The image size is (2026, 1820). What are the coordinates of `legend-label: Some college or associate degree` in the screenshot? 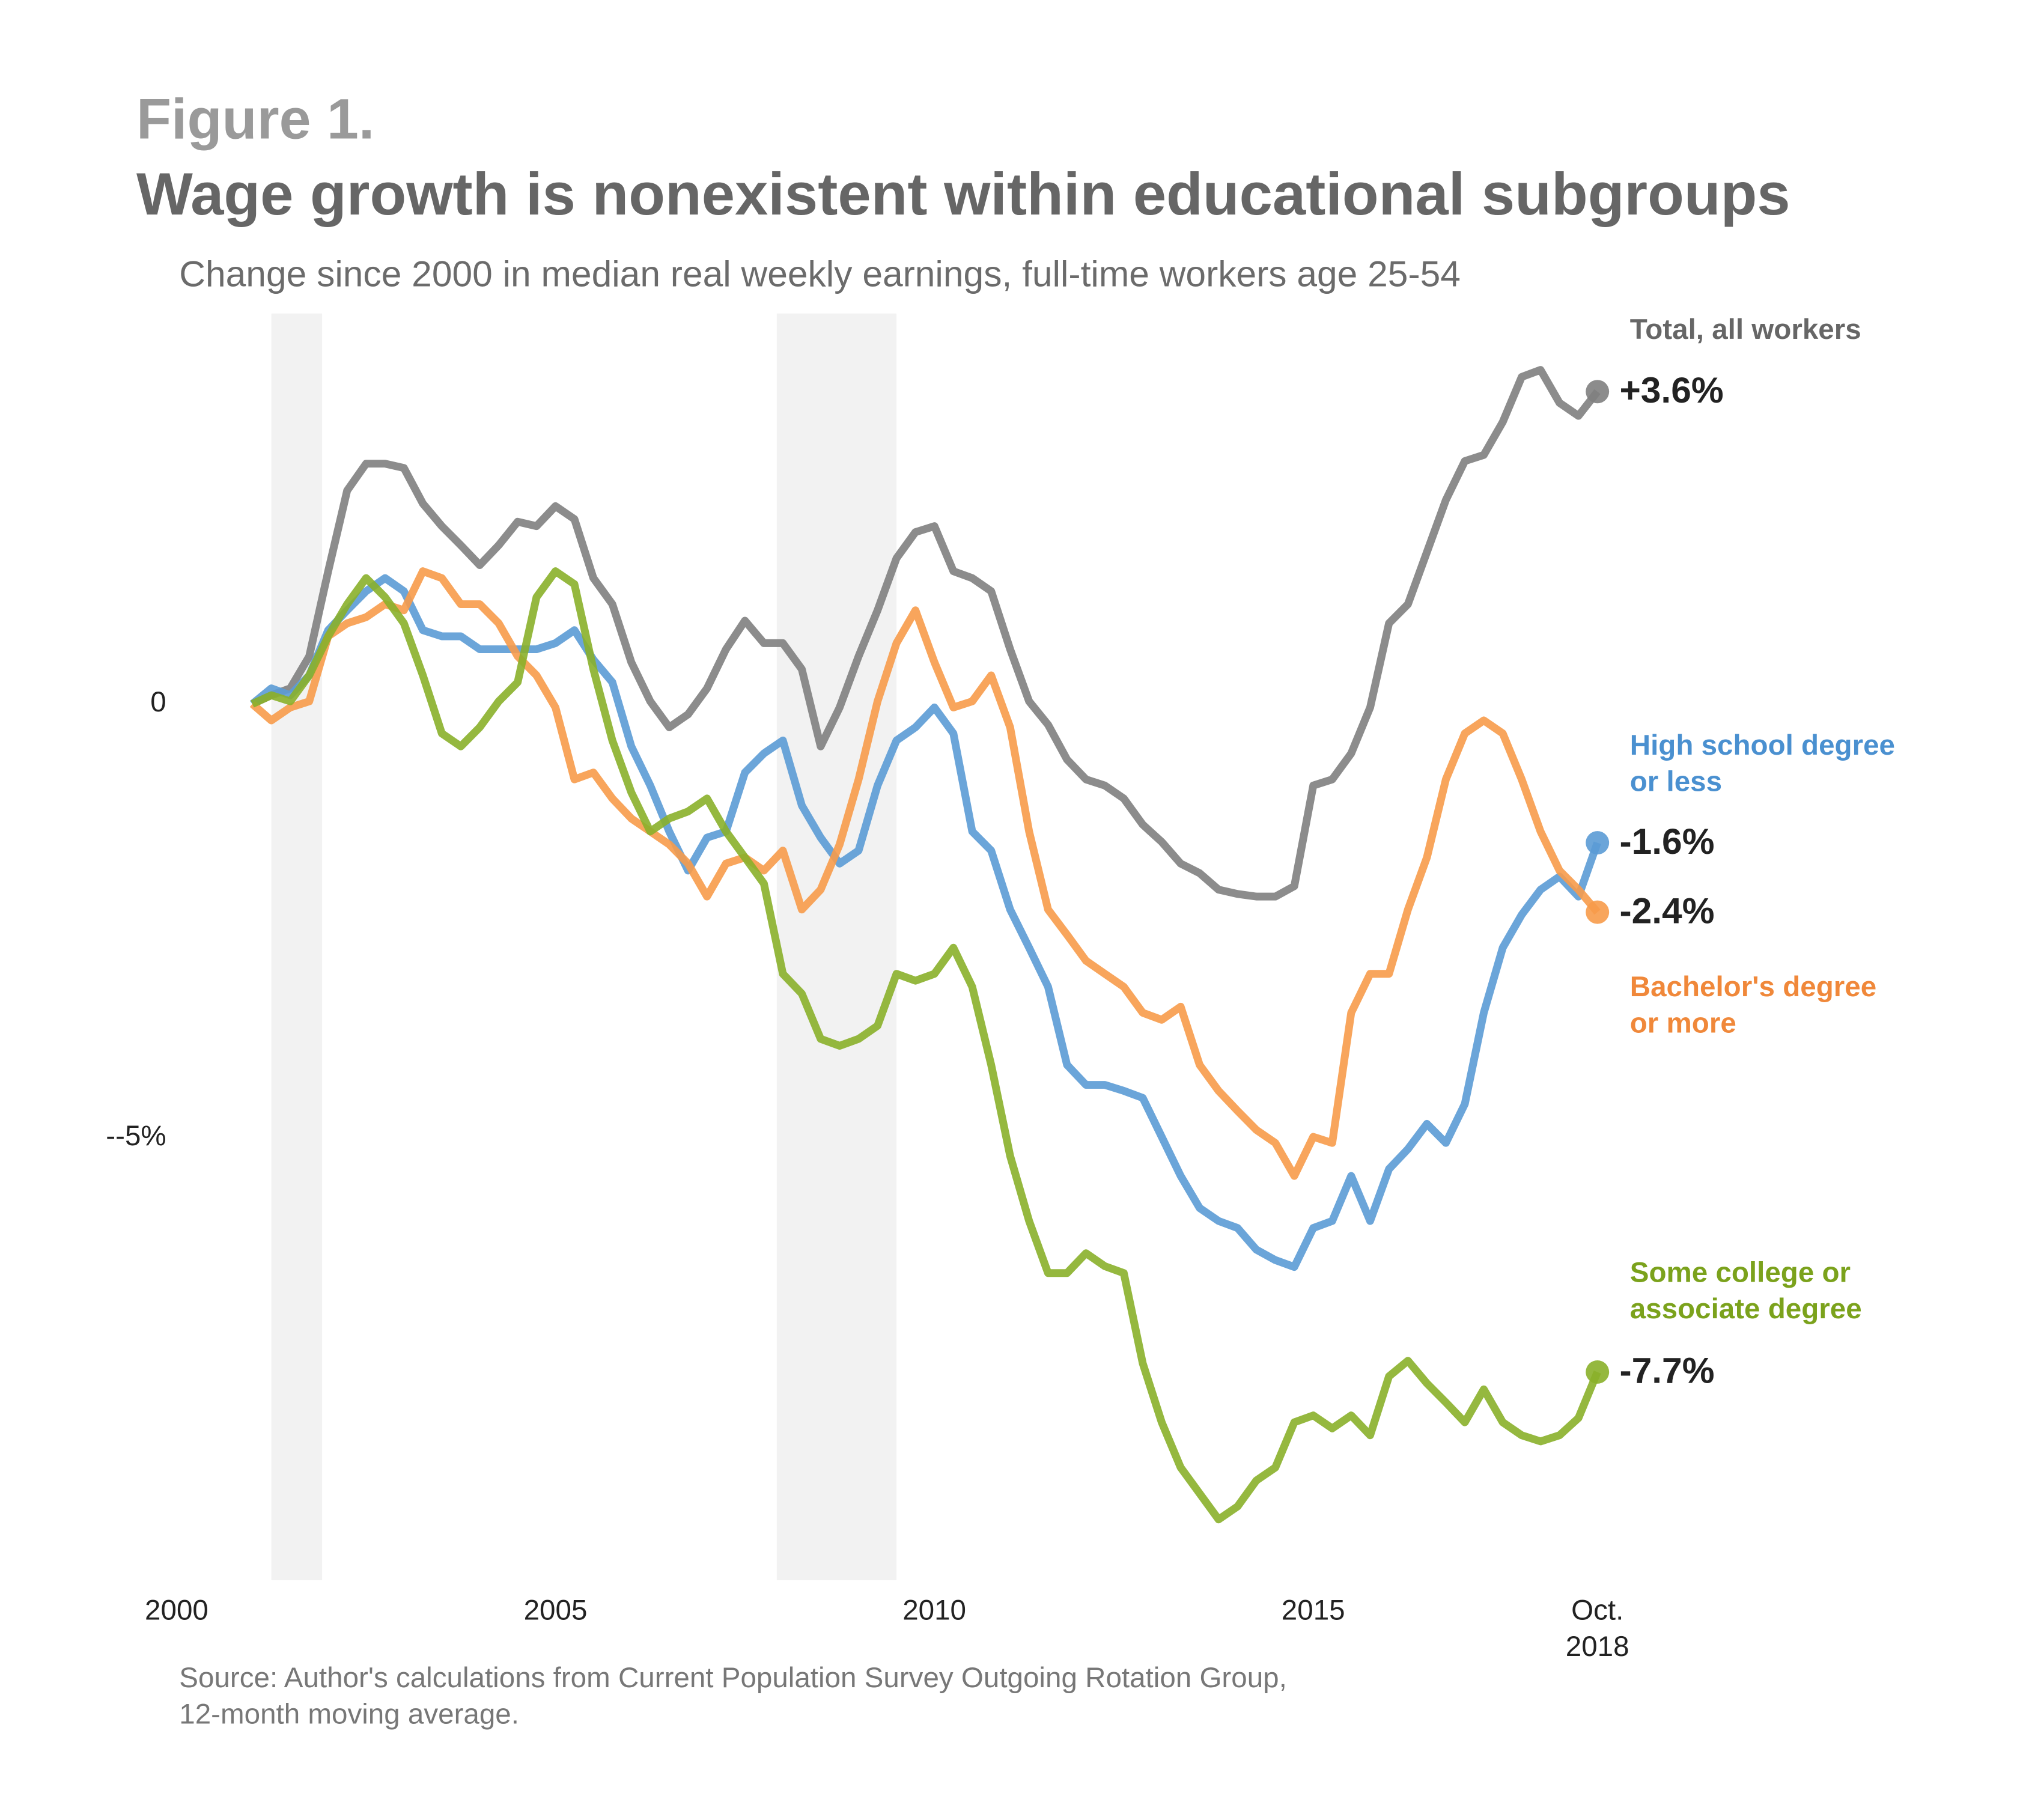 It's located at (1745, 1291).